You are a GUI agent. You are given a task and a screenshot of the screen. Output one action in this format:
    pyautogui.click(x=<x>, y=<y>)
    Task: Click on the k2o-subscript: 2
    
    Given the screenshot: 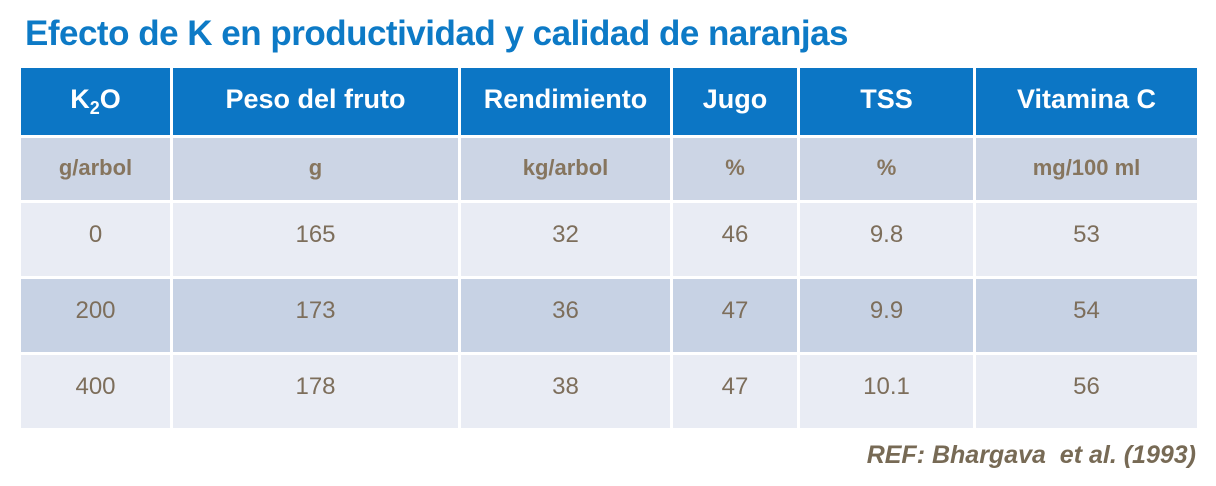 What is the action you would take?
    pyautogui.click(x=94, y=108)
    